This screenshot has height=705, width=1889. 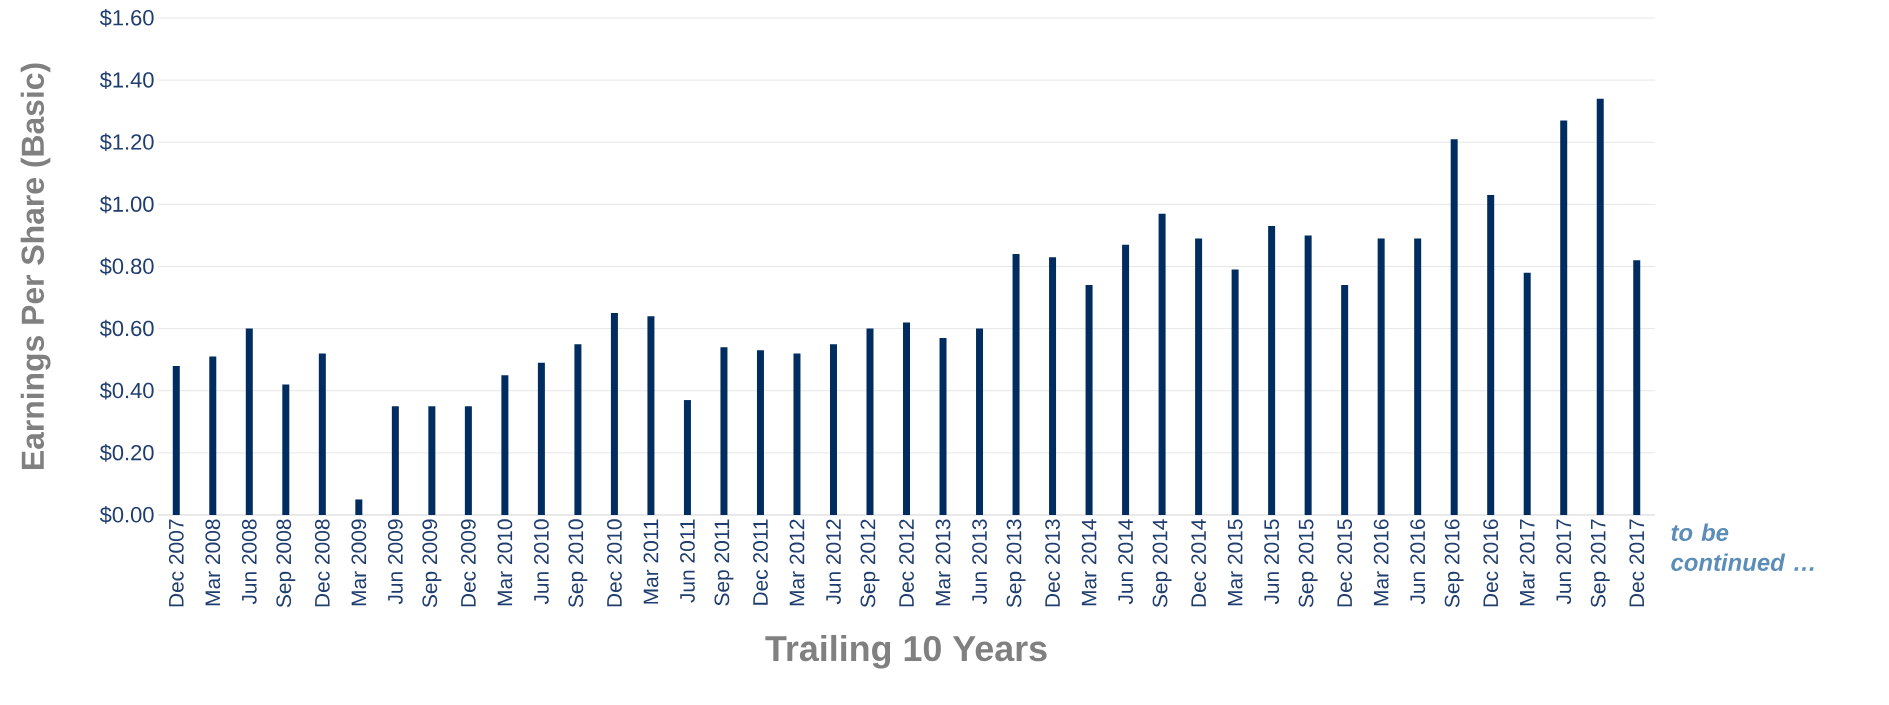 I want to click on x-tick-label: Jun 2012, so click(x=833, y=562).